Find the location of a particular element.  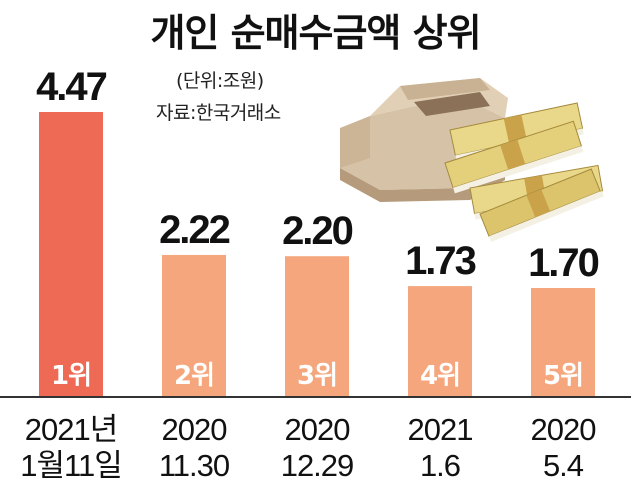

bar-value-label-5: 1.70 is located at coordinates (563, 263).